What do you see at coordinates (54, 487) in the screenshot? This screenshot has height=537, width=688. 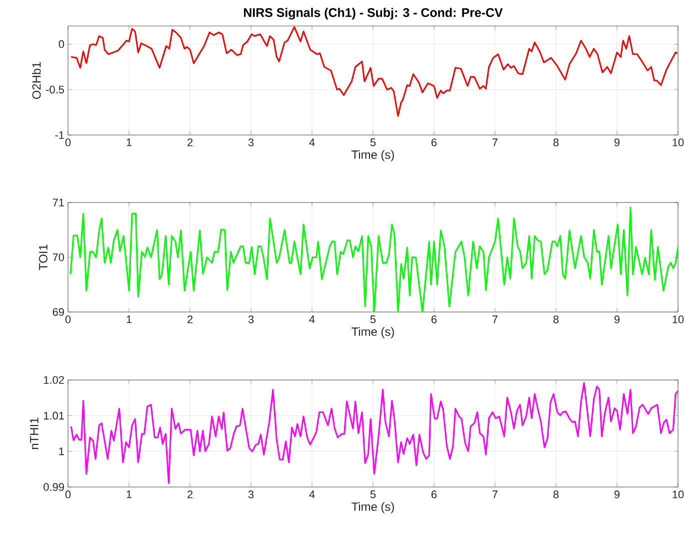 I see `y-tick-label: 0.99` at bounding box center [54, 487].